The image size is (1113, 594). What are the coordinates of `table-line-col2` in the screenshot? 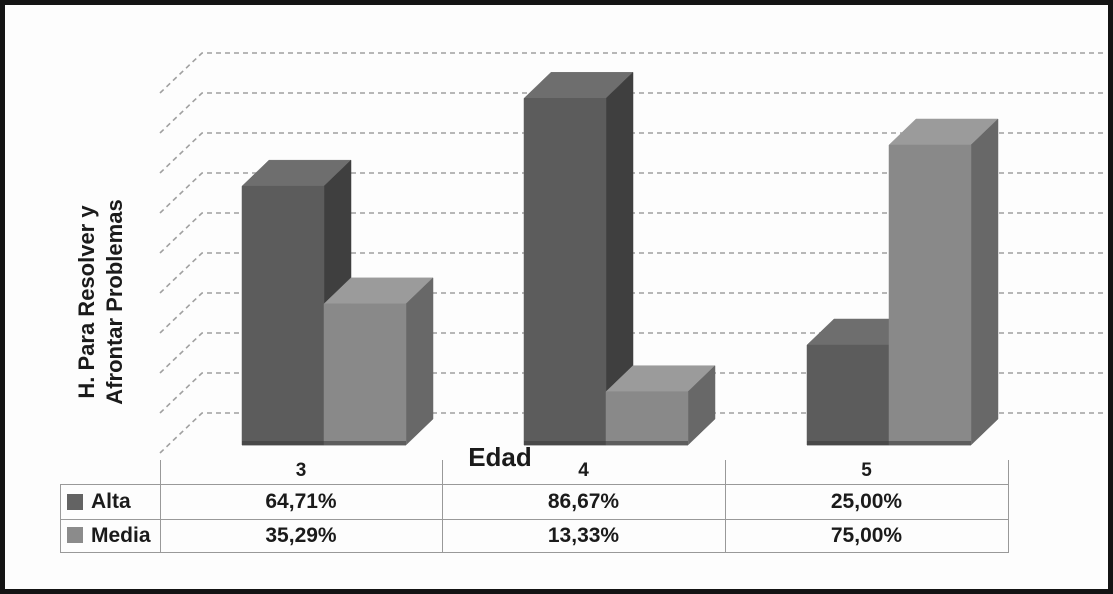 It's located at (725, 506).